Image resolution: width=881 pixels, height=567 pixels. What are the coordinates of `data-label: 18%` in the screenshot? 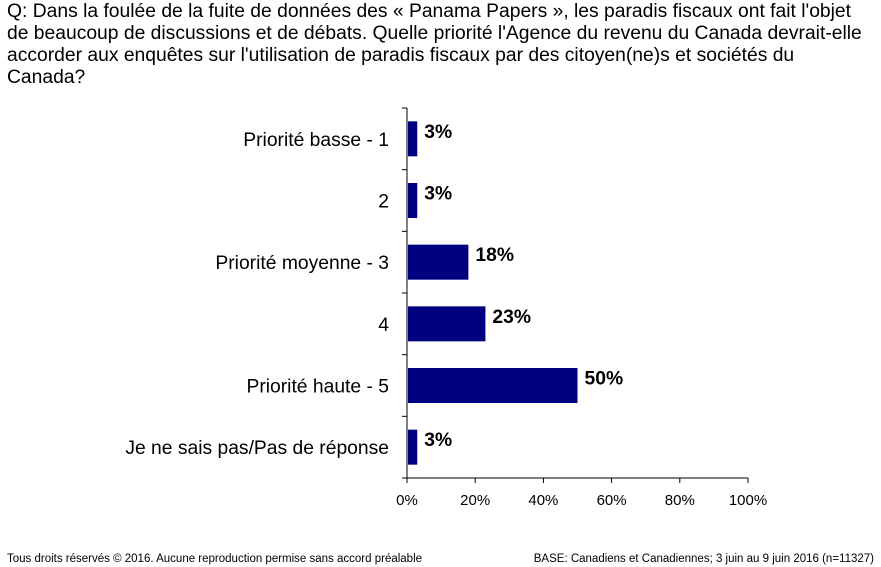 It's located at (494, 255).